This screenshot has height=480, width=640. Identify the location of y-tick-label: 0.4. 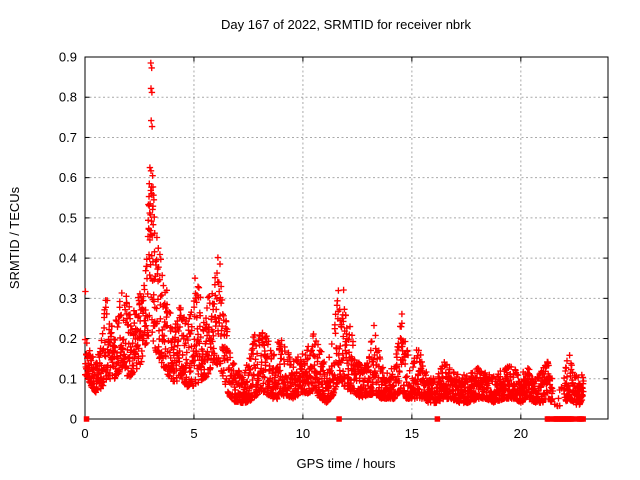
(68, 258).